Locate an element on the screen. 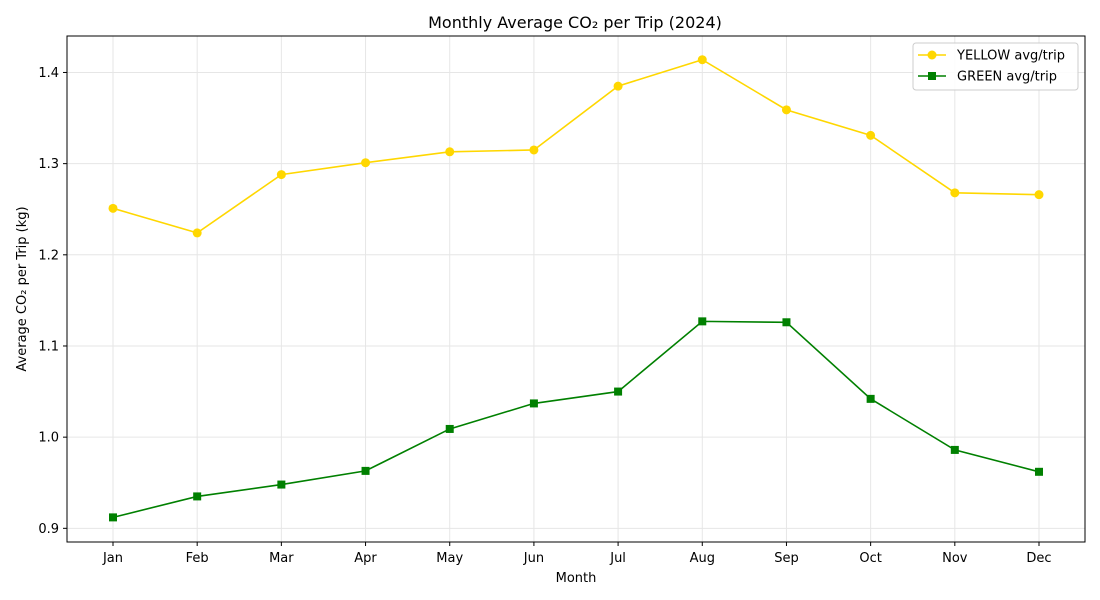 This screenshot has height=600, width=1100. x-tick-label: Feb is located at coordinates (197, 558).